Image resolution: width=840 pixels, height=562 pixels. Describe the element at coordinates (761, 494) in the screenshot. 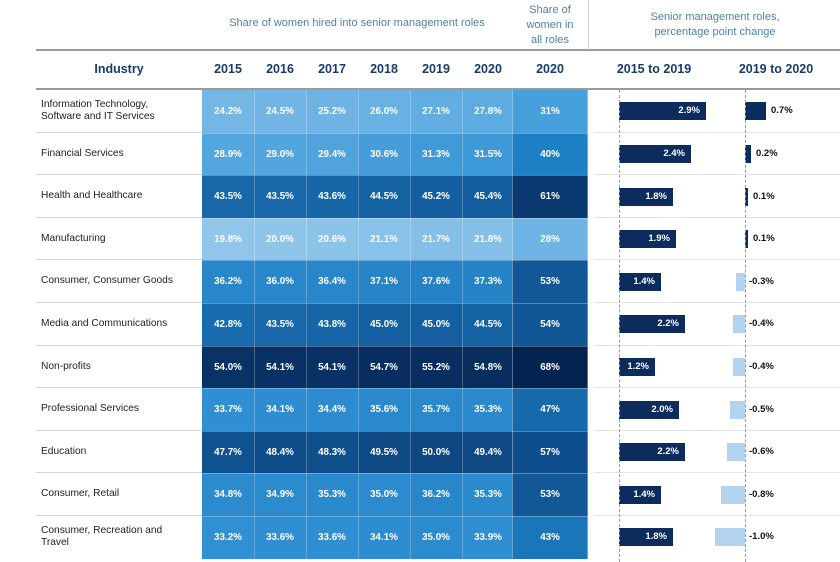

I see `change-label-2019-2020: -0.8%` at that location.